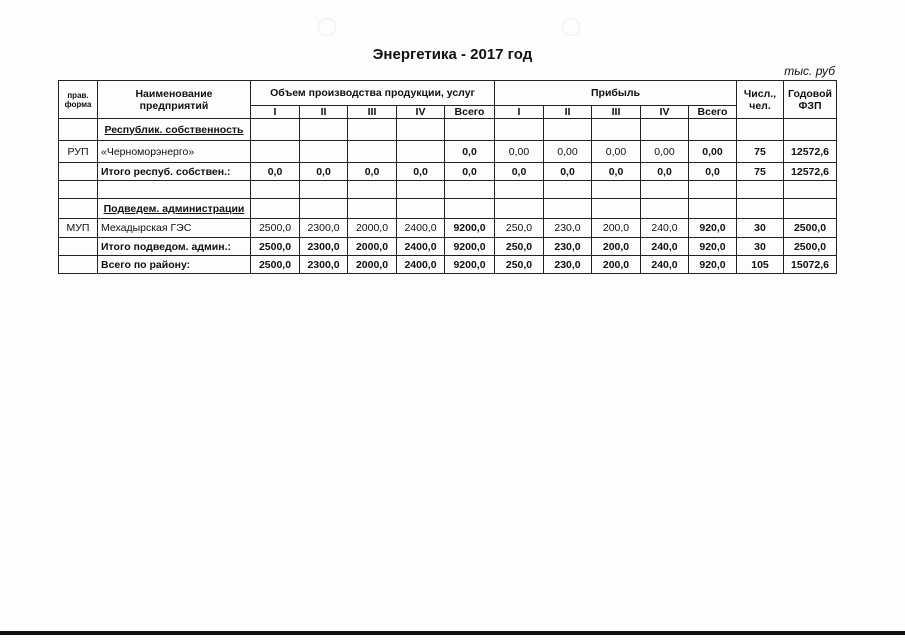  I want to click on row-cell: 30, so click(760, 228).